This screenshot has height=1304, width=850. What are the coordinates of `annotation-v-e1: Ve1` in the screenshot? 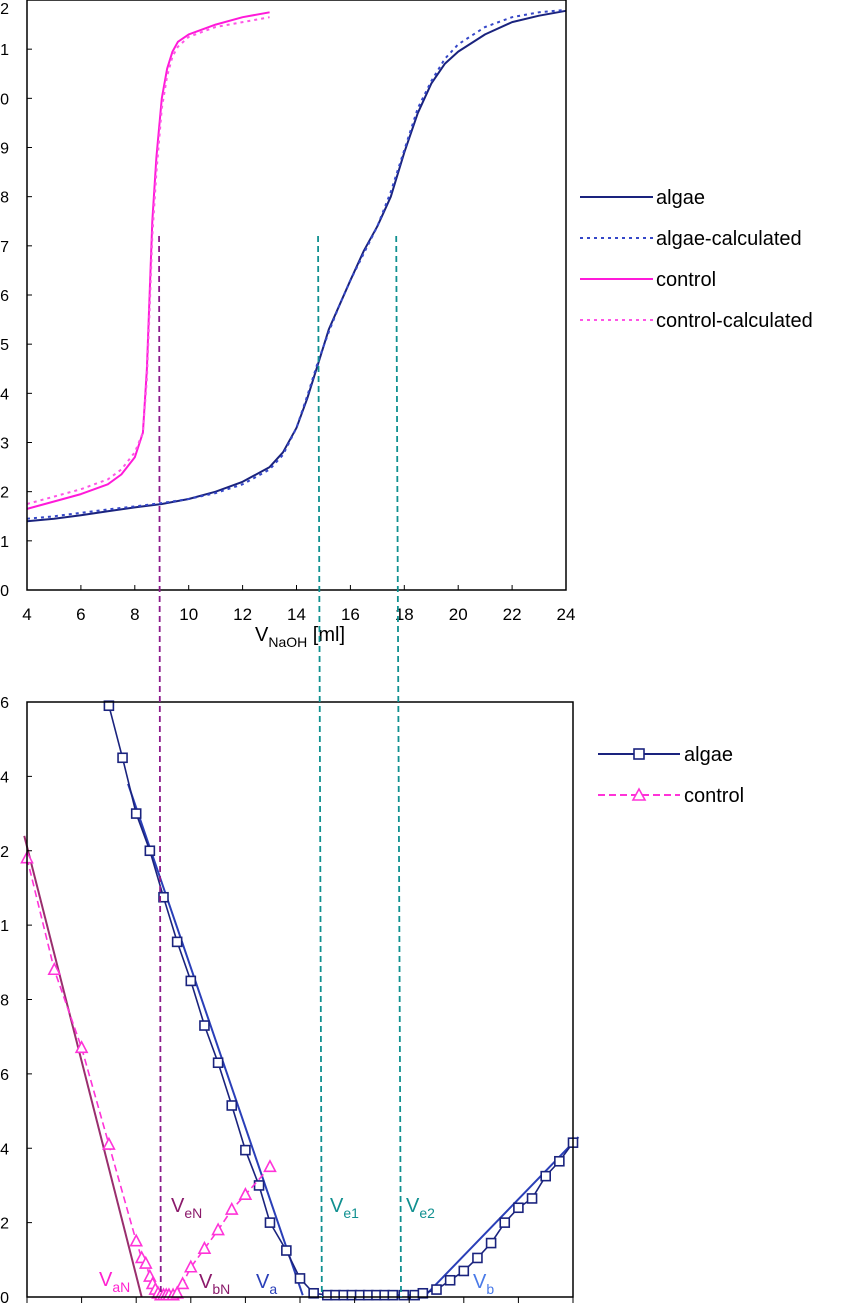 It's located at (344, 1208).